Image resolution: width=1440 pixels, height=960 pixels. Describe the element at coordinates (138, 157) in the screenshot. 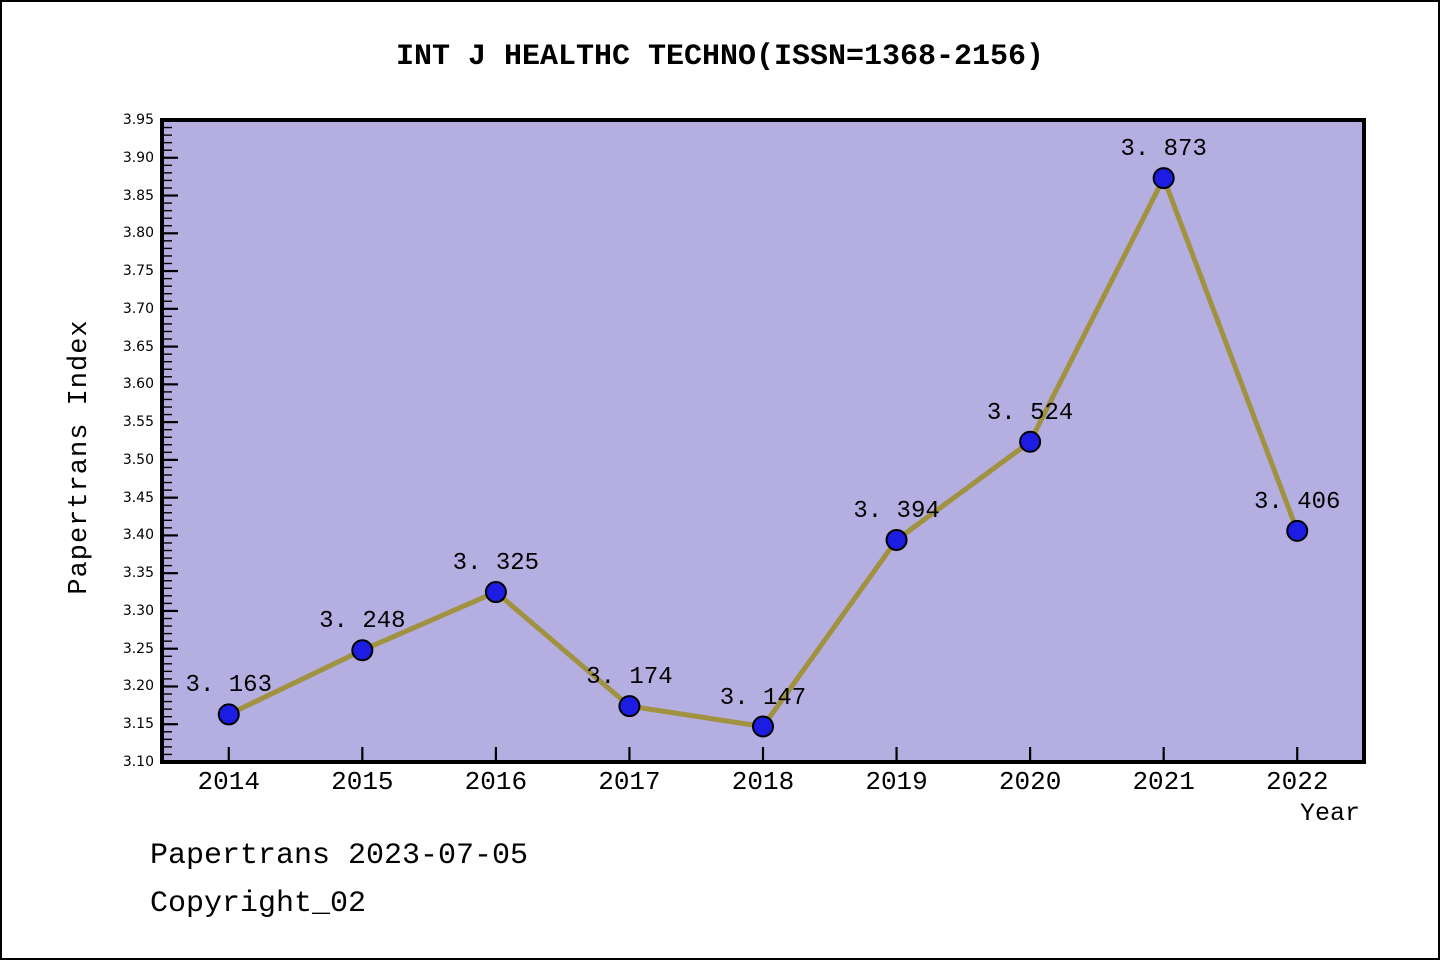

I see `y-tick-label: 3.90` at that location.